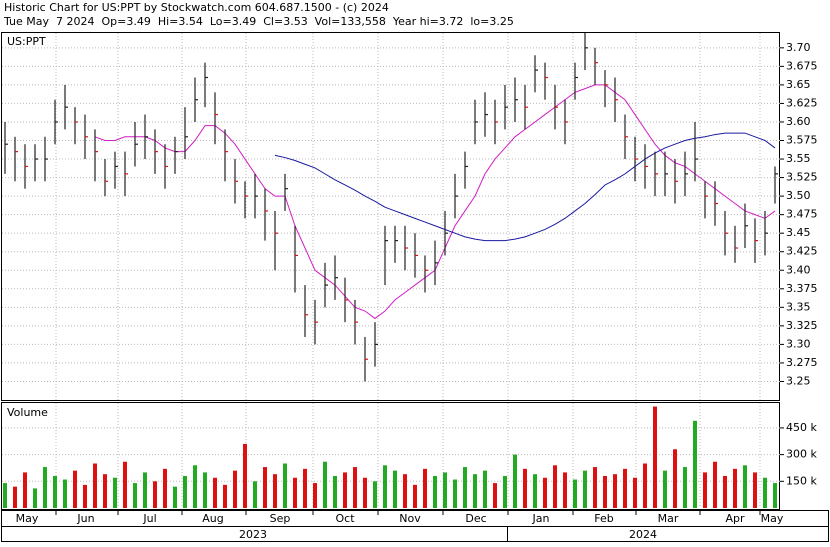 Image resolution: width=830 pixels, height=547 pixels. I want to click on y-tick-label: 3.525, so click(802, 177).